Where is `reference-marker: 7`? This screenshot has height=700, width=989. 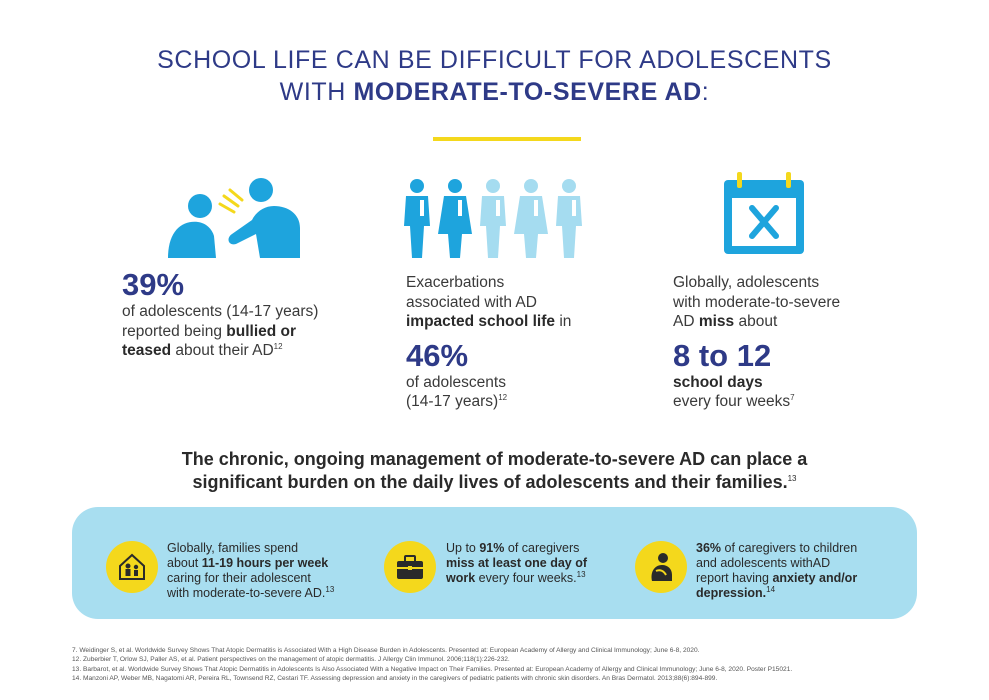
reference-marker: 7 is located at coordinates (792, 397).